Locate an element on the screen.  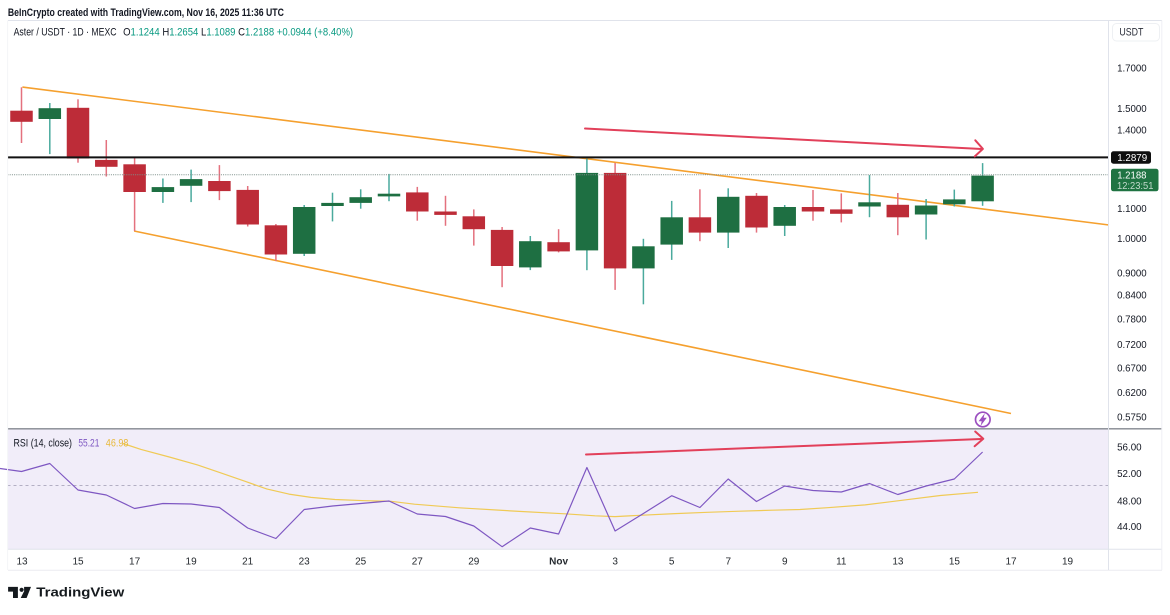
svg-text: 0.6200 is located at coordinates (1132, 393).